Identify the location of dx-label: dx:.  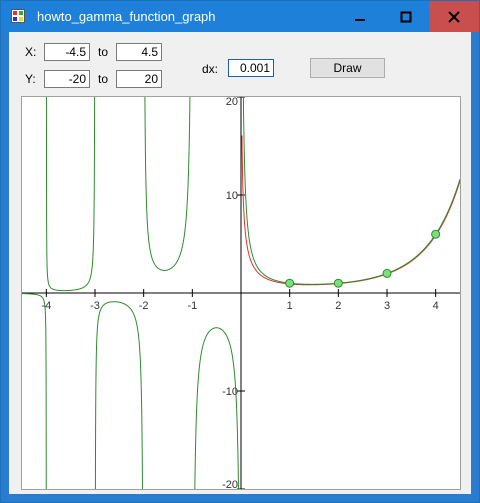
(210, 69).